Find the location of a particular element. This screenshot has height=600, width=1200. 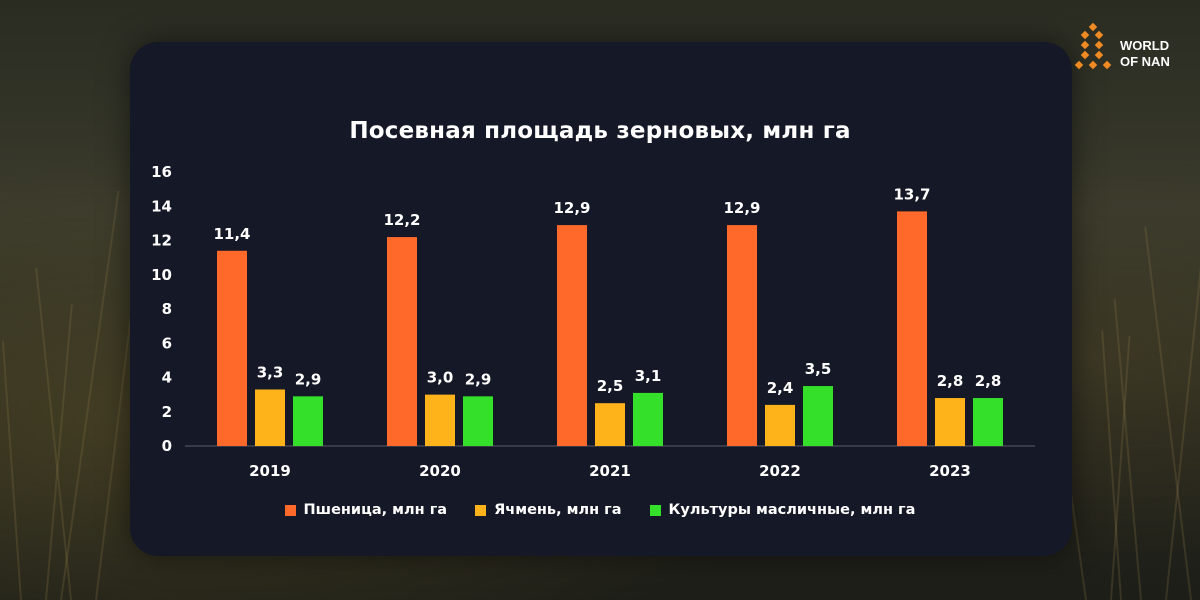

y-tick-label: 0 is located at coordinates (167, 446).